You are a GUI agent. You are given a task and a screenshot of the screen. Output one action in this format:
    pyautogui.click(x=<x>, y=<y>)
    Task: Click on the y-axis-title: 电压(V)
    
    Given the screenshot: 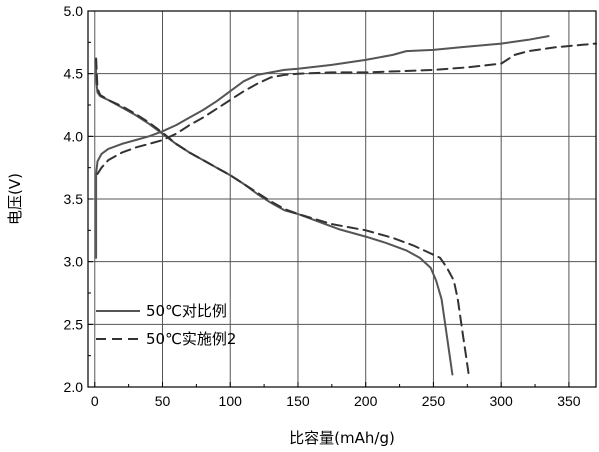 What is the action you would take?
    pyautogui.click(x=15, y=199)
    